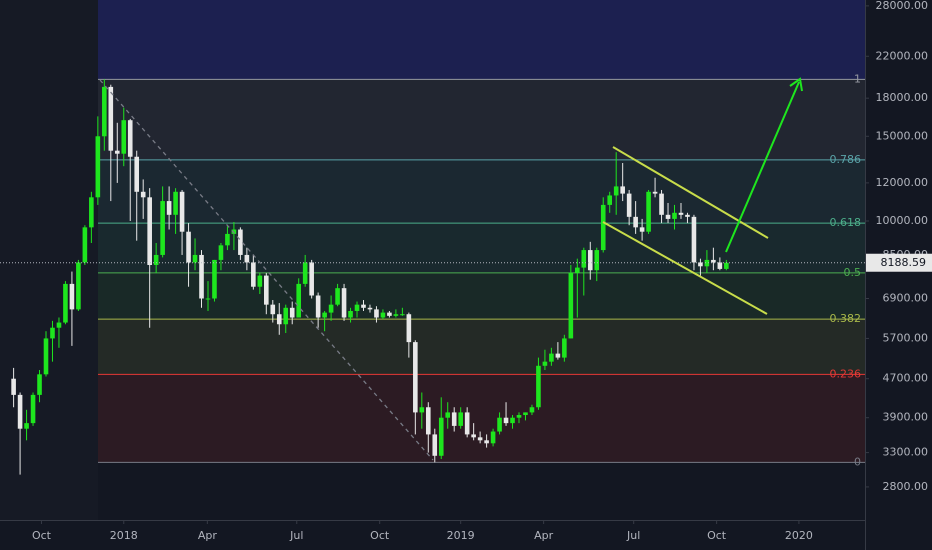 The height and width of the screenshot is (550, 932). What do you see at coordinates (902, 97) in the screenshot?
I see `y-tick-label: 18000.00` at bounding box center [902, 97].